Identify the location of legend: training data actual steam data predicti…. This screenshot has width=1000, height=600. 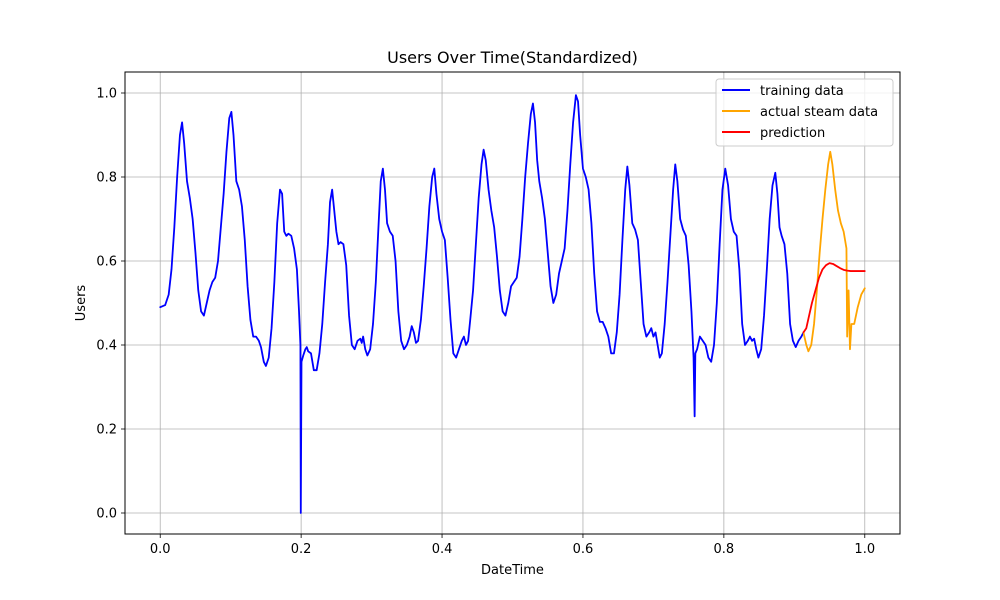
(804, 112).